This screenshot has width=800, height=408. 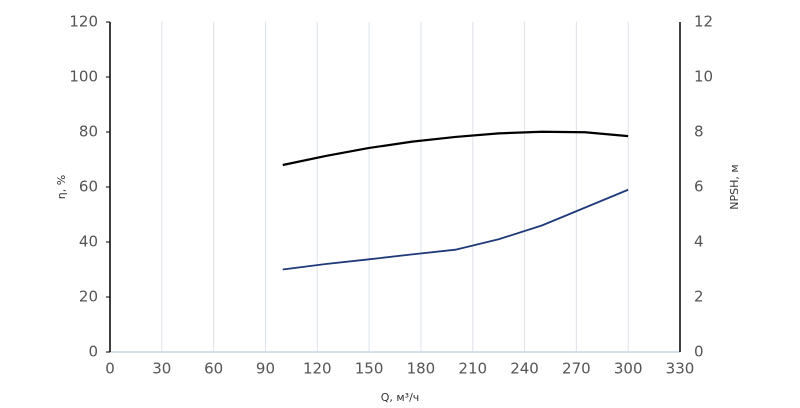 What do you see at coordinates (93, 352) in the screenshot?
I see `y-tick-label: 0` at bounding box center [93, 352].